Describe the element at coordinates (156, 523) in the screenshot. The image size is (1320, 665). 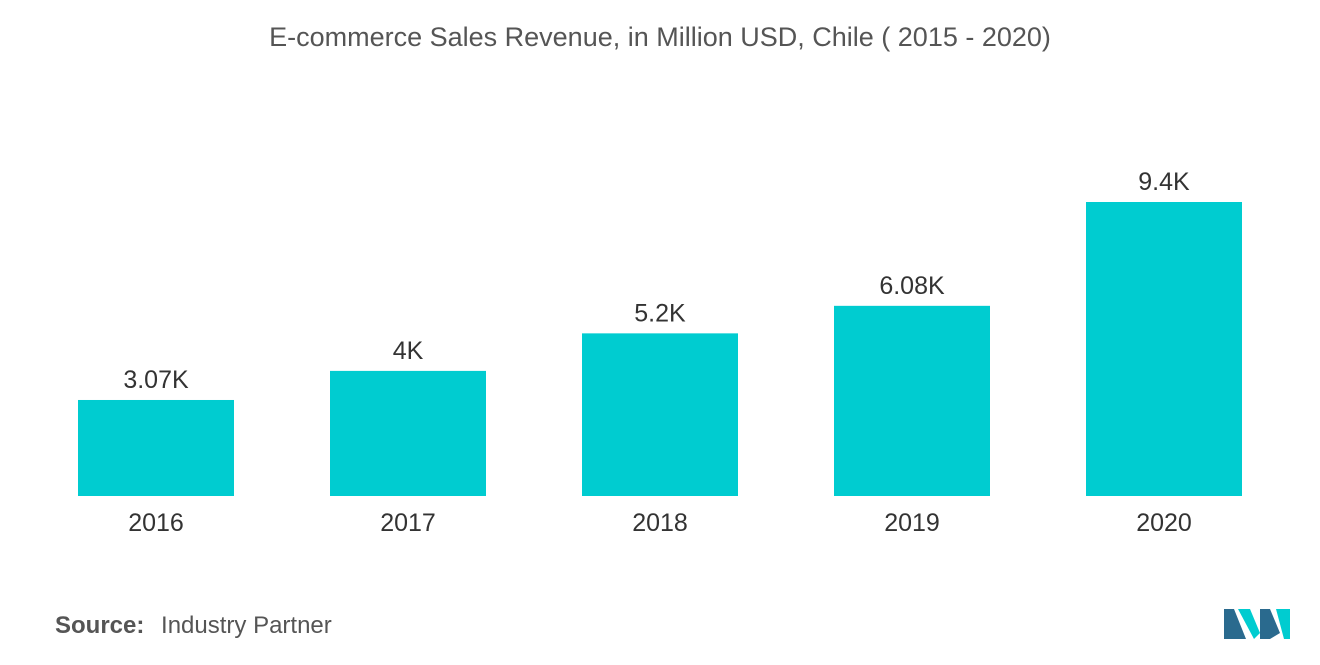
I see `x-tick-label-2016: 2016` at that location.